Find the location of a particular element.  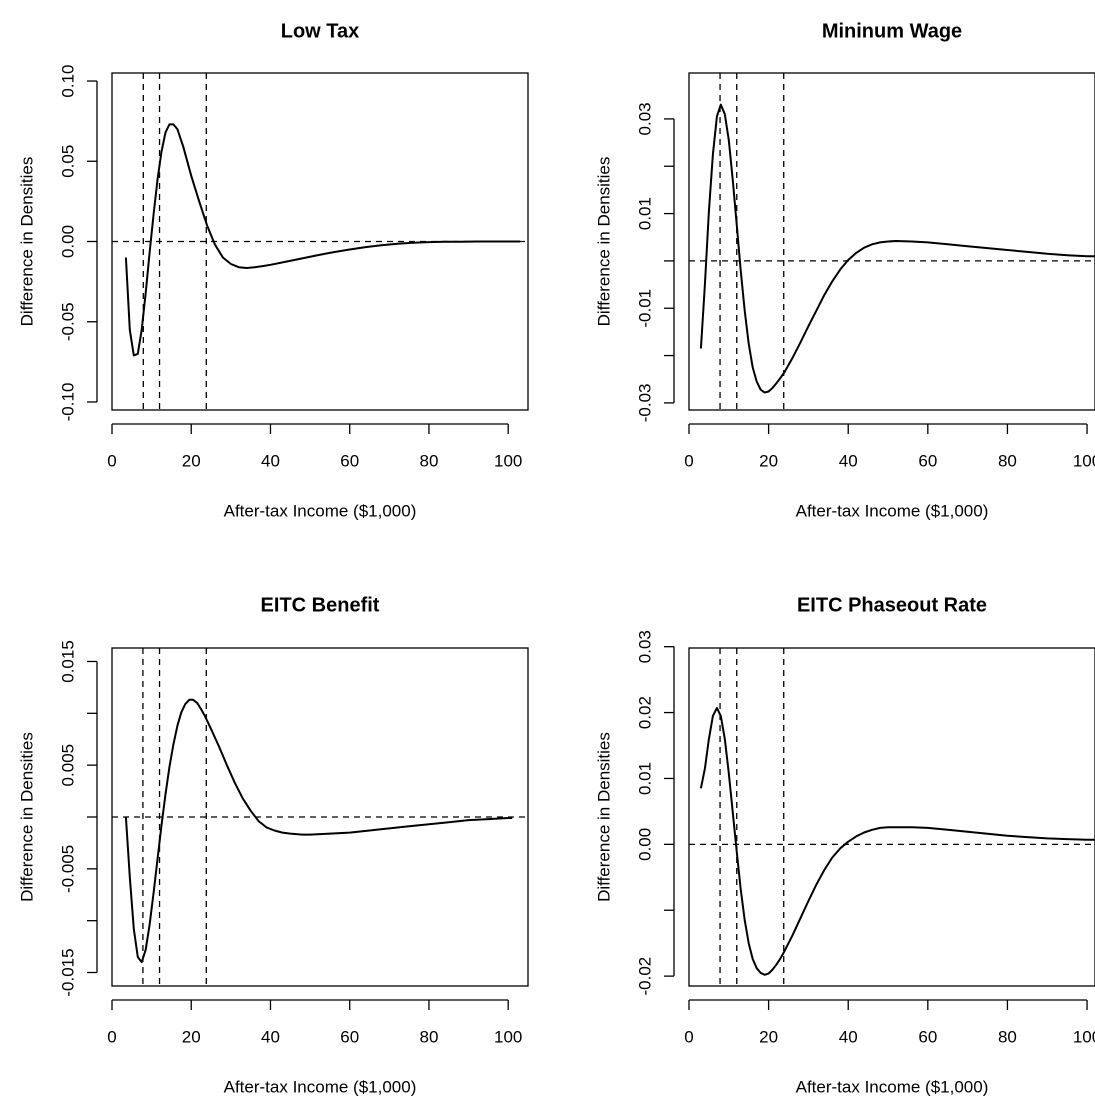

y-tick-label: -0.01 is located at coordinates (644, 308).